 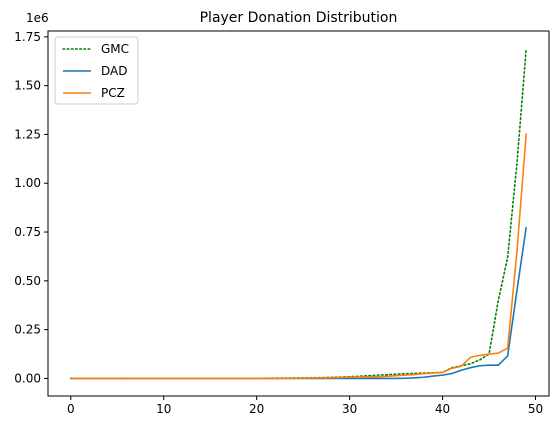 I want to click on x-tick-label: 50, so click(x=535, y=409).